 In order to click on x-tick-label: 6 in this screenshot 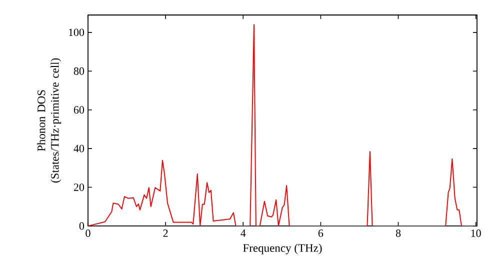, I will do `click(321, 233)`.